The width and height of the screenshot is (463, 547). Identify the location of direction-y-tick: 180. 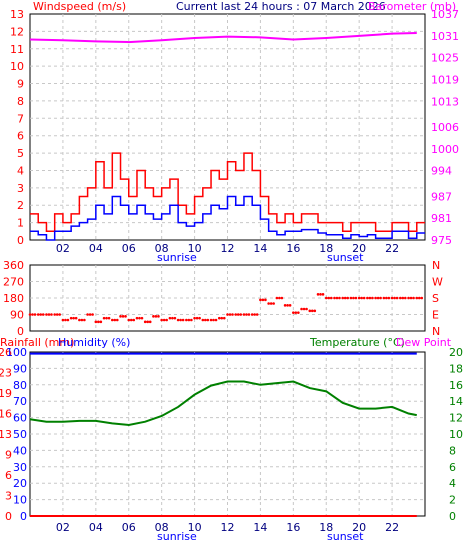
(13, 298).